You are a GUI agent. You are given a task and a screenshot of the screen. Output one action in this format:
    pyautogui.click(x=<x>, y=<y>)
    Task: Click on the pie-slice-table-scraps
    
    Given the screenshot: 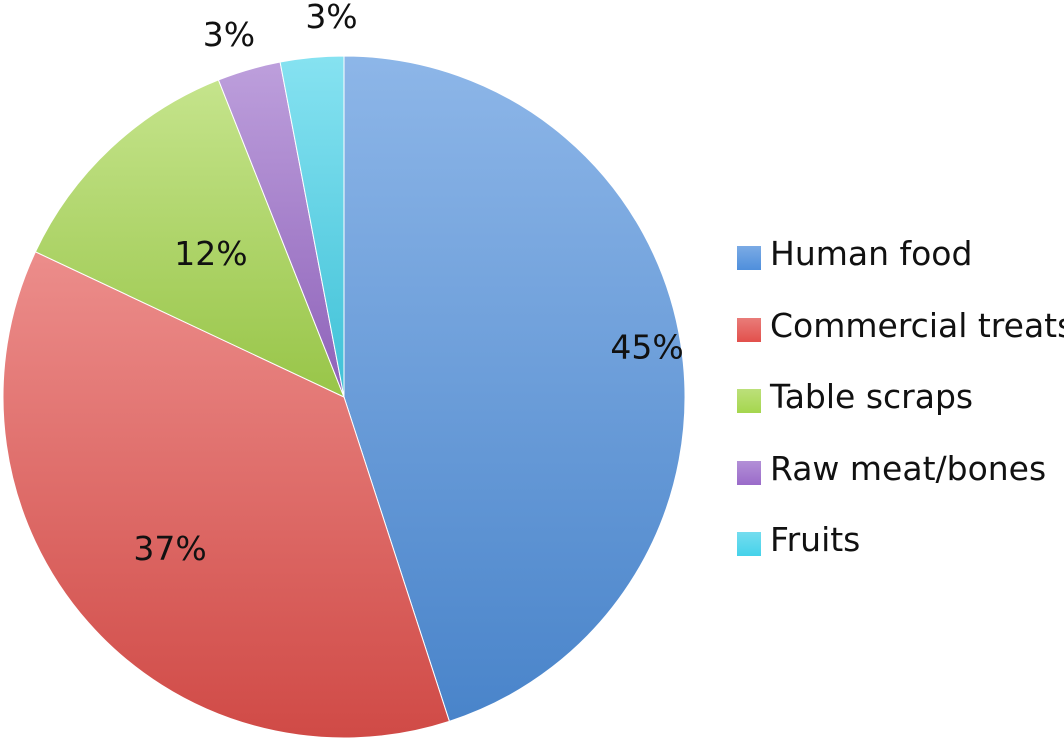 What is the action you would take?
    pyautogui.click(x=189, y=238)
    